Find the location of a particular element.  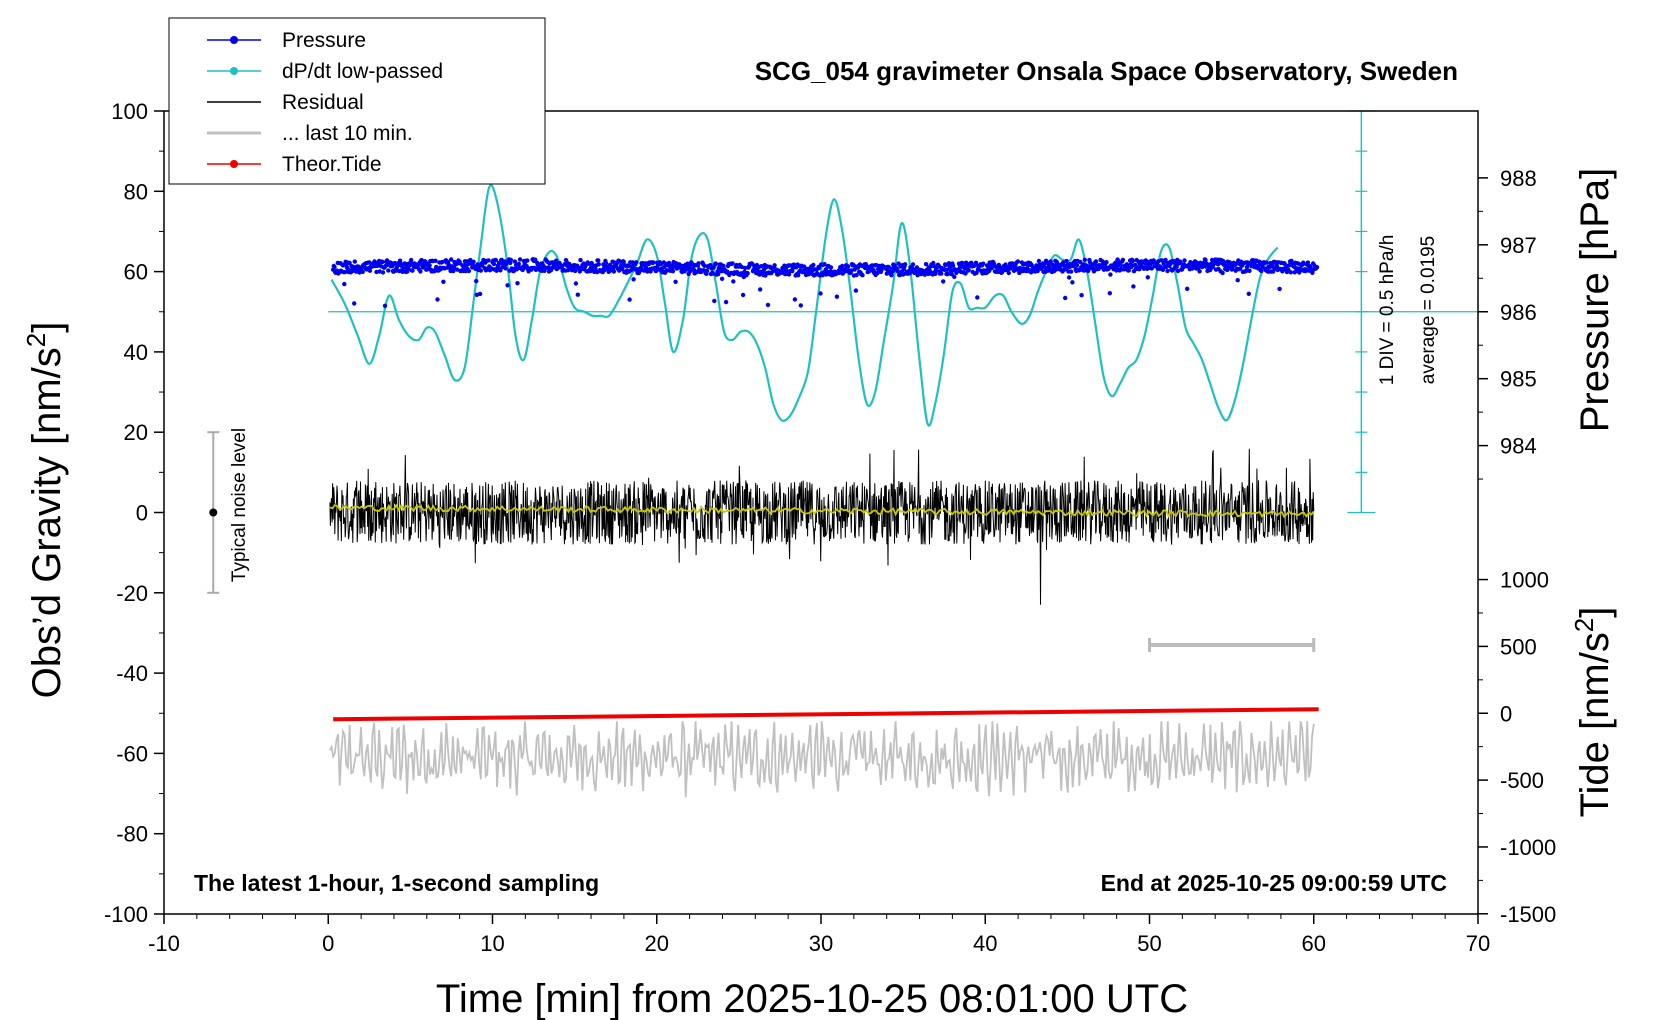

y-tick-label: -100 is located at coordinates (126, 914).